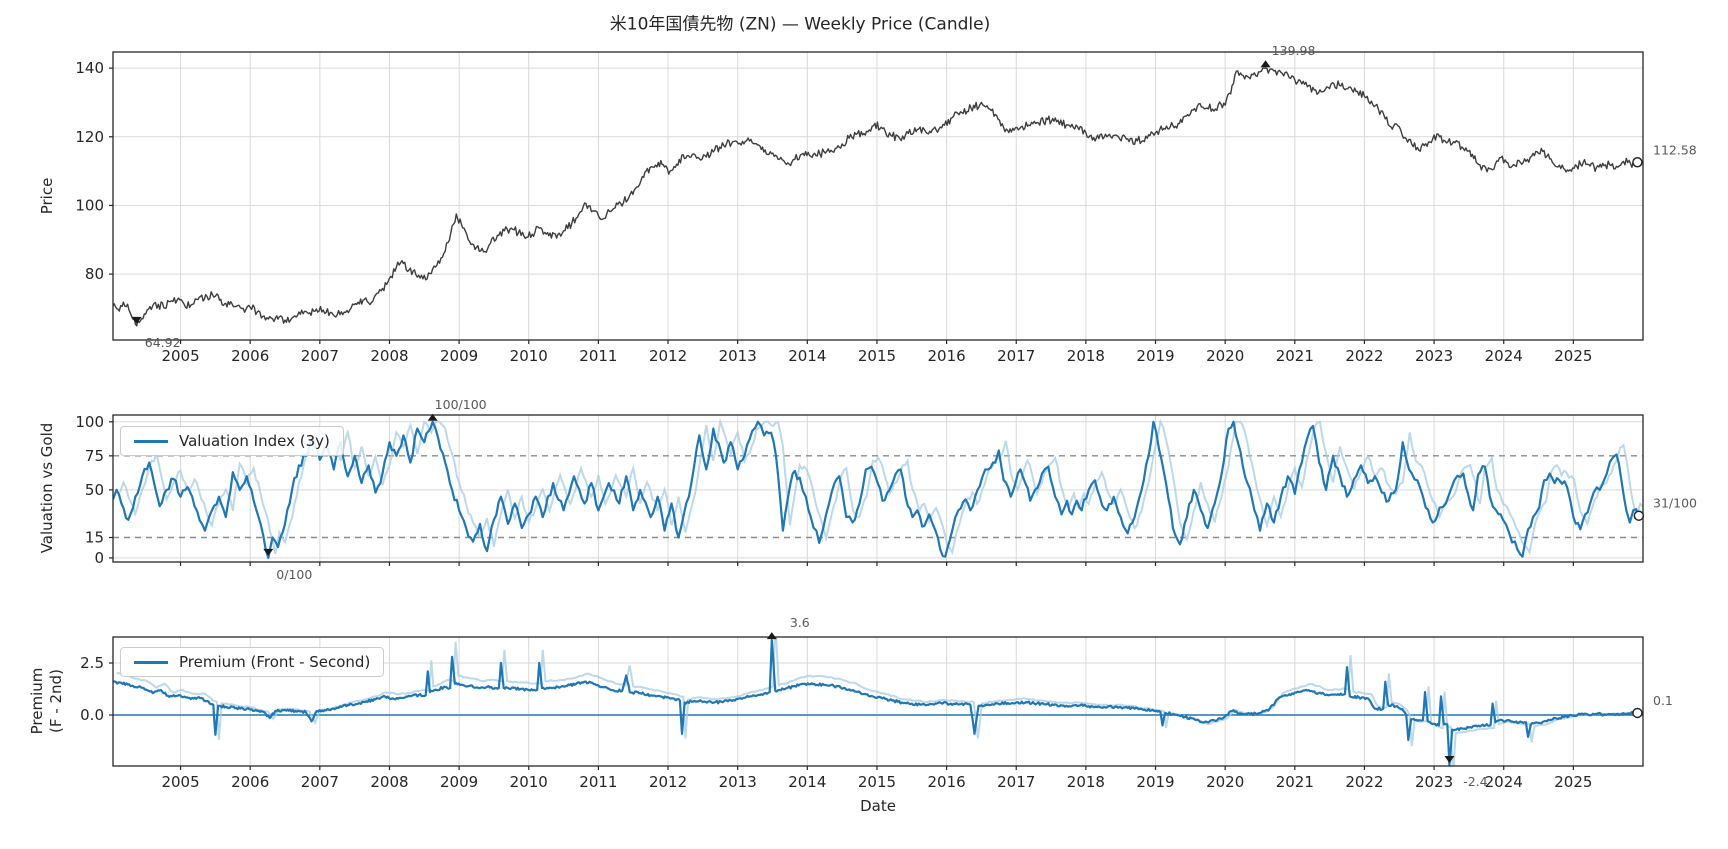 This screenshot has width=1728, height=849. Describe the element at coordinates (1663, 700) in the screenshot. I see `annotation-last-label: 0.1` at that location.